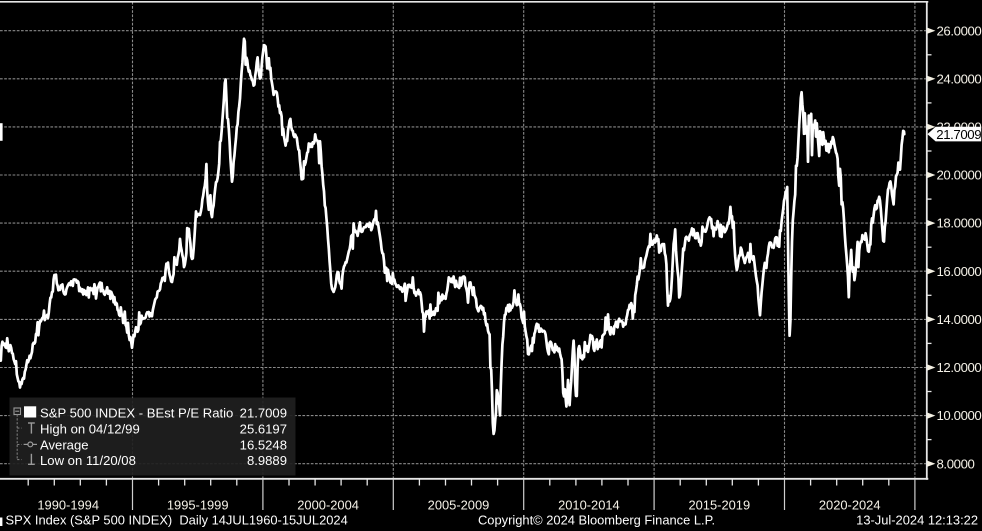 The image size is (982, 531). What do you see at coordinates (64, 444) in the screenshot?
I see `svg-text: Average` at bounding box center [64, 444].